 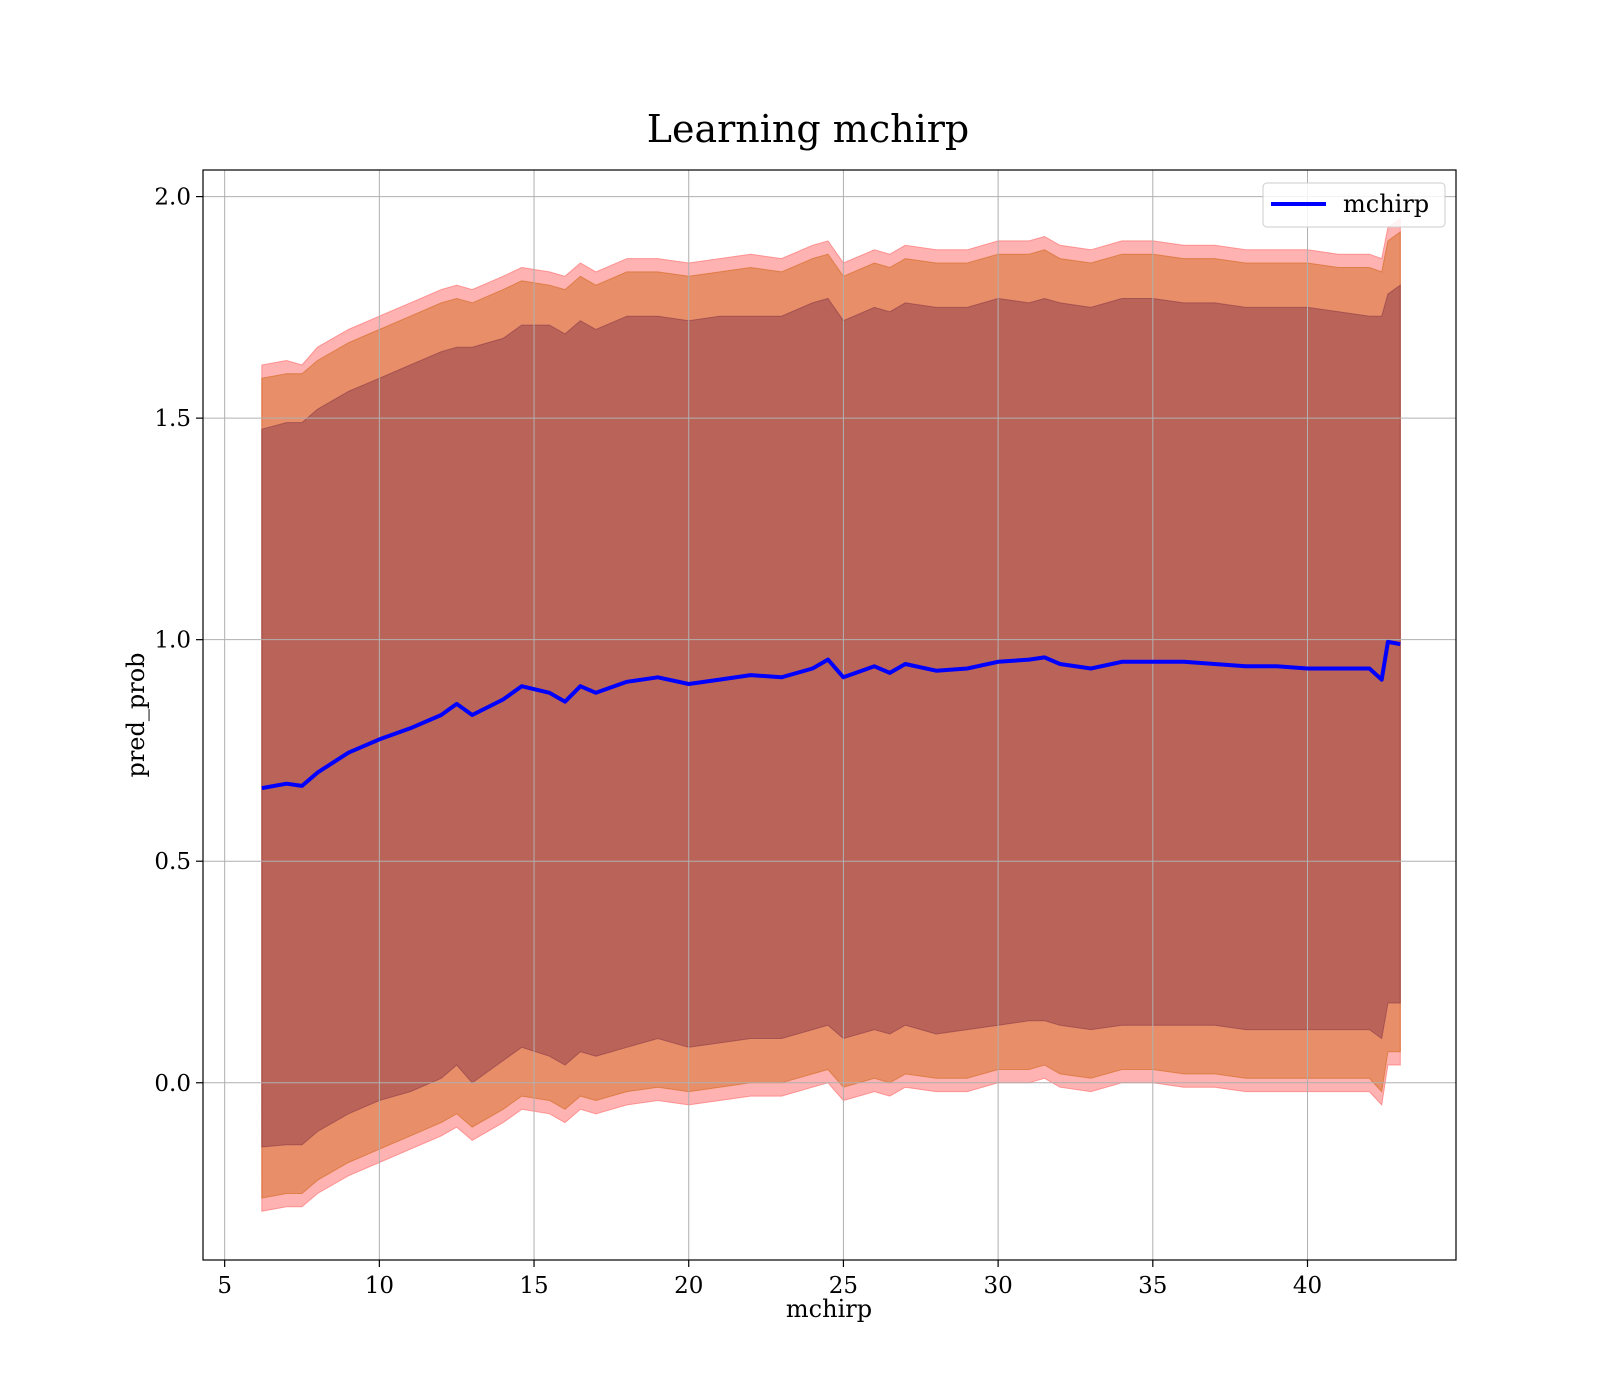 What do you see at coordinates (224, 1286) in the screenshot?
I see `x-tick-label: 5` at bounding box center [224, 1286].